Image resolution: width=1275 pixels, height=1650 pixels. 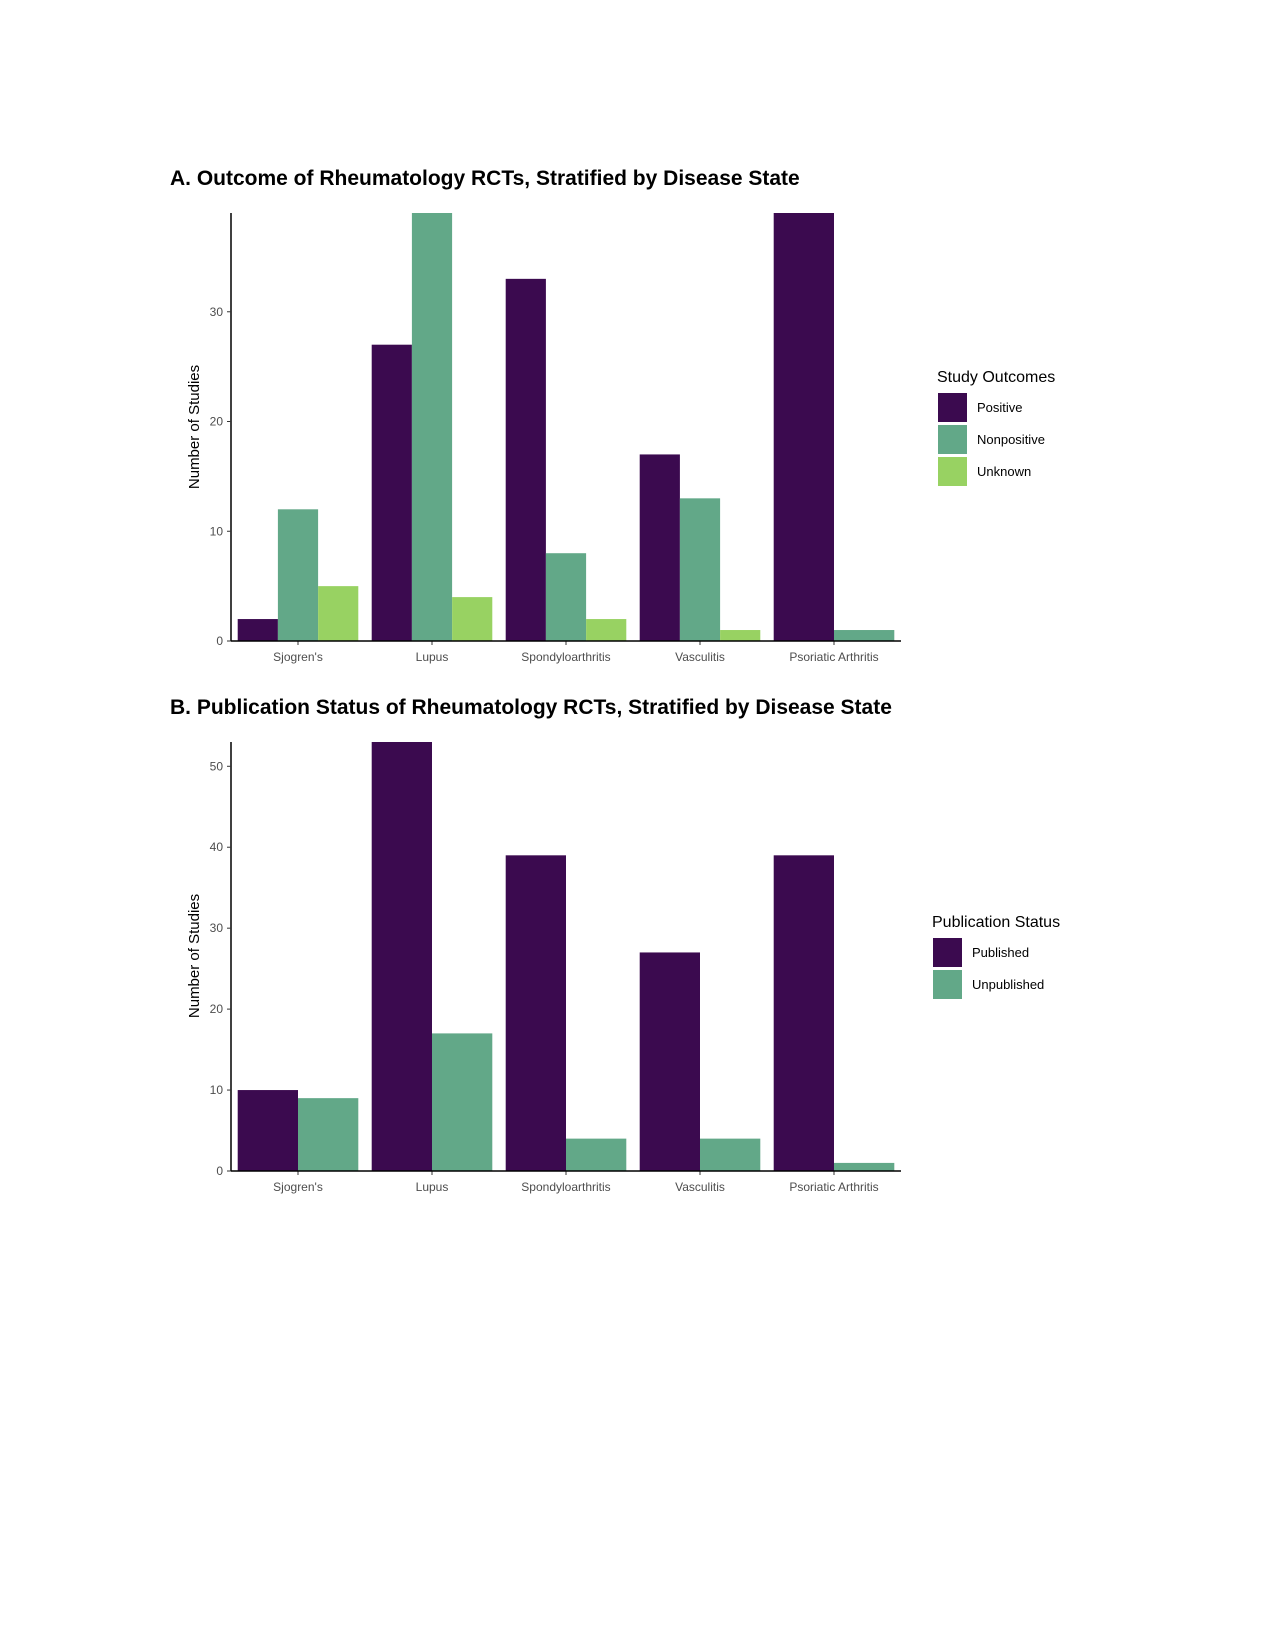 I want to click on legend-swatch-unknown, so click(x=952, y=471).